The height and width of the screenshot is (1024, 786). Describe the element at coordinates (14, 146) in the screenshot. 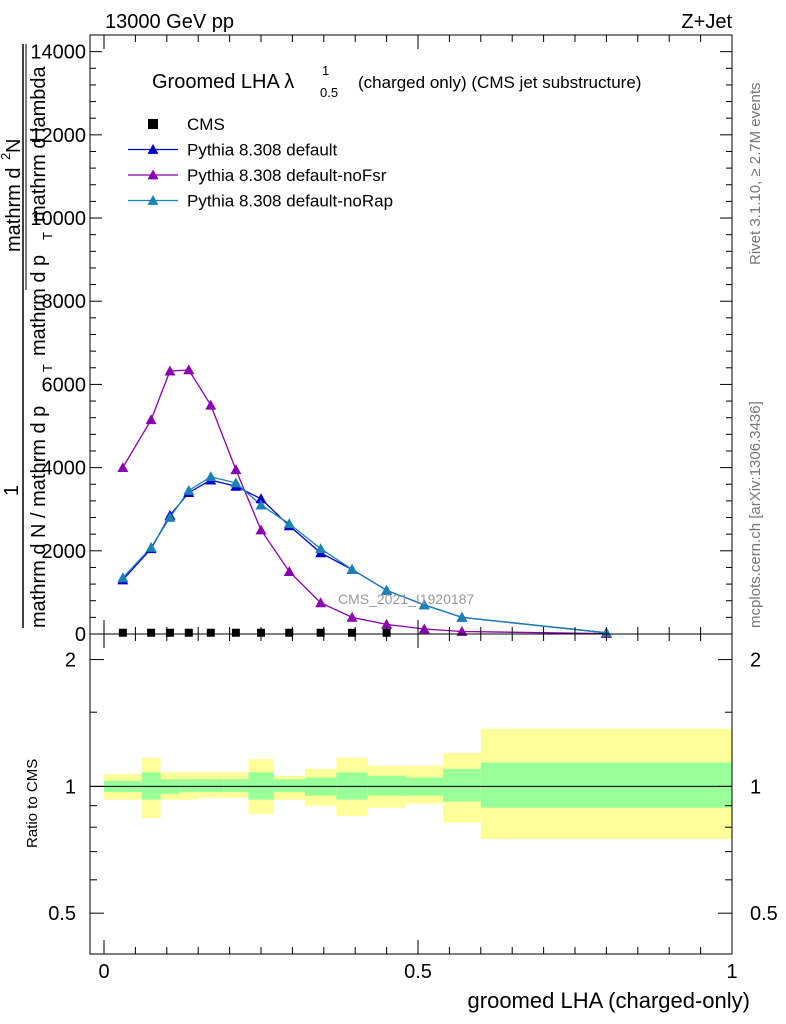

I see `ylabel-numerator-tail: N` at that location.